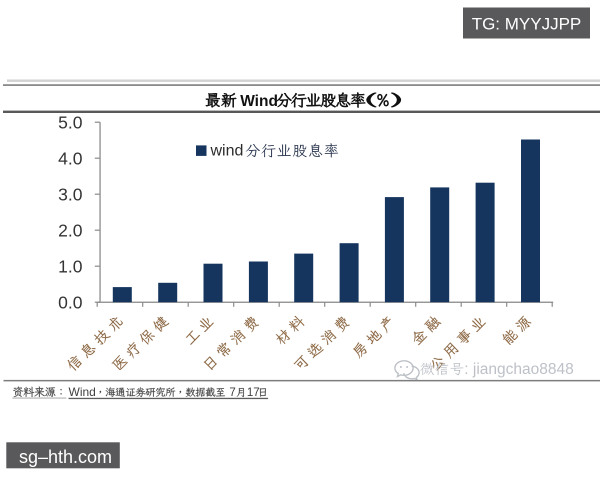 This screenshot has height=480, width=600. What do you see at coordinates (65, 457) in the screenshot?
I see `svg-text: sg–hth.com` at bounding box center [65, 457].